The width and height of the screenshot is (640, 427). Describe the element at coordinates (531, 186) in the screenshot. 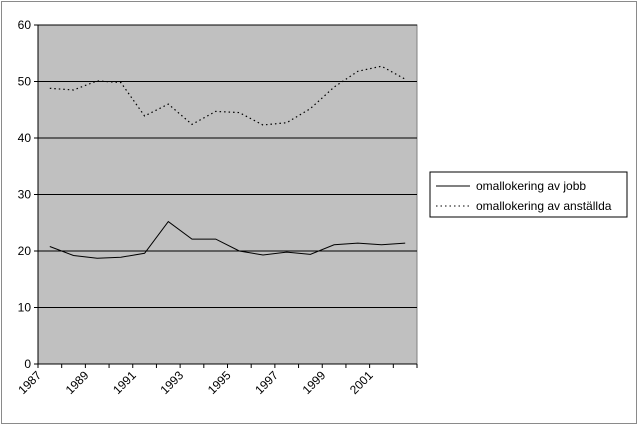

I see `legend-label-jobb: omallokering av jobb` at that location.